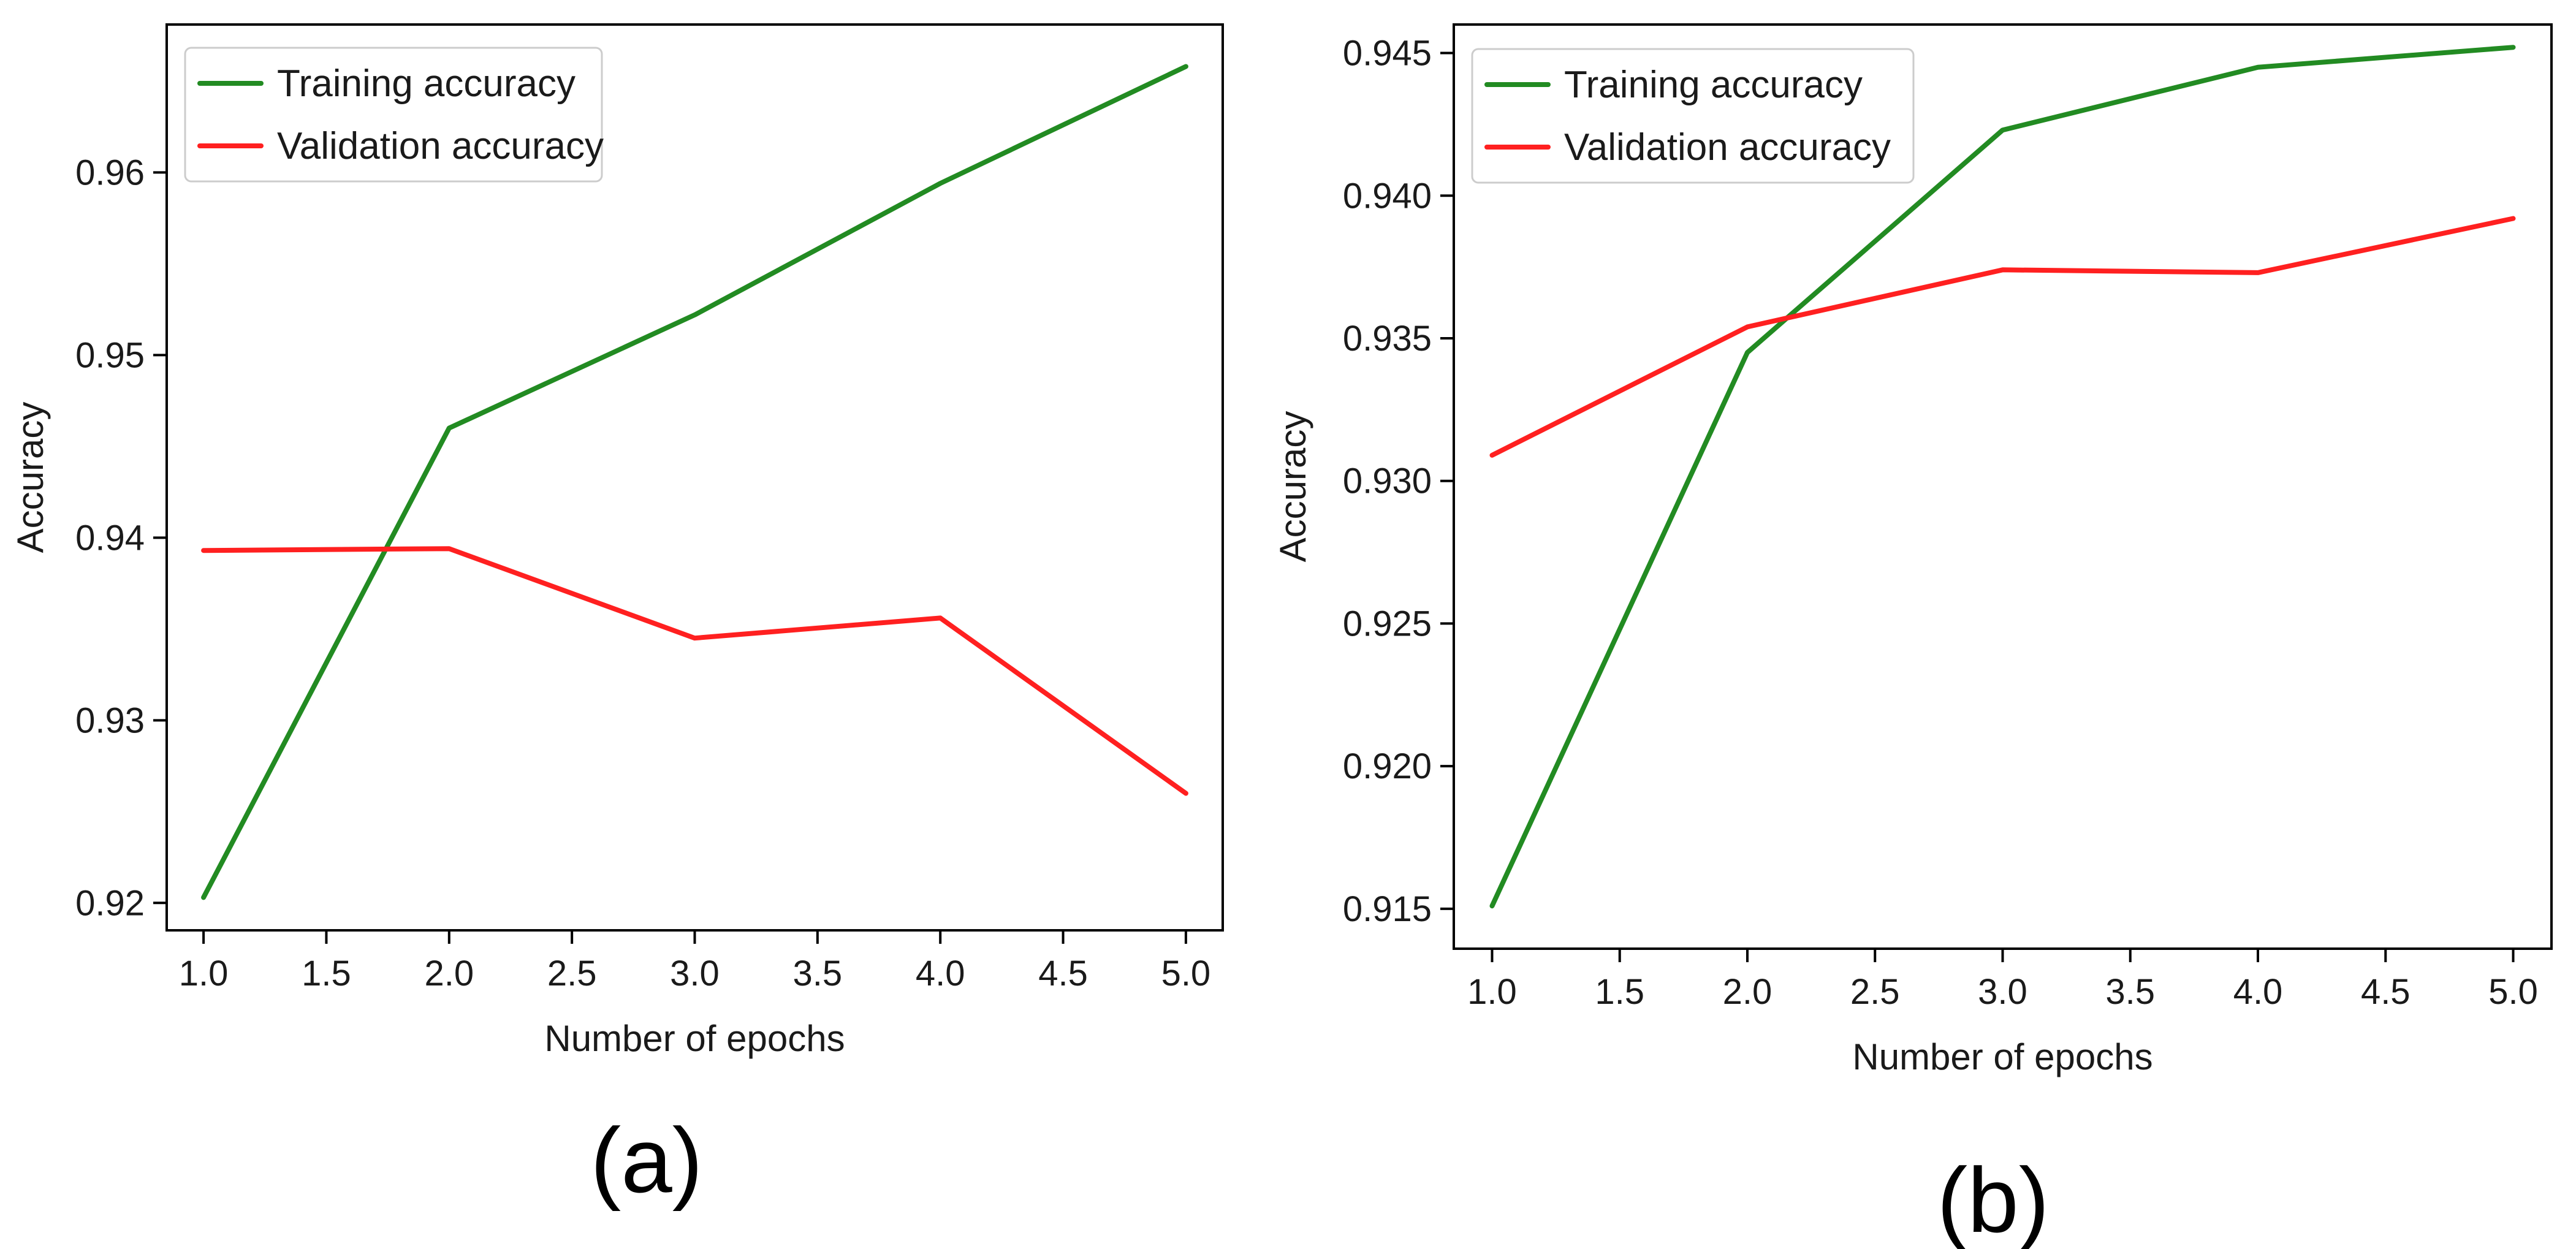  Describe the element at coordinates (1387, 909) in the screenshot. I see `y-tick-label: 0.915` at that location.